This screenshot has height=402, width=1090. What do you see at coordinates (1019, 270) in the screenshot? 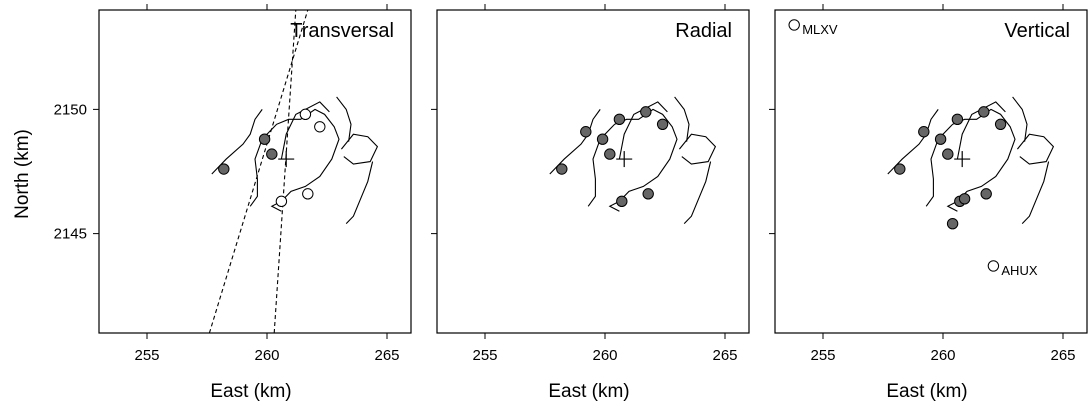
I see `station-label: AHUX` at bounding box center [1019, 270].